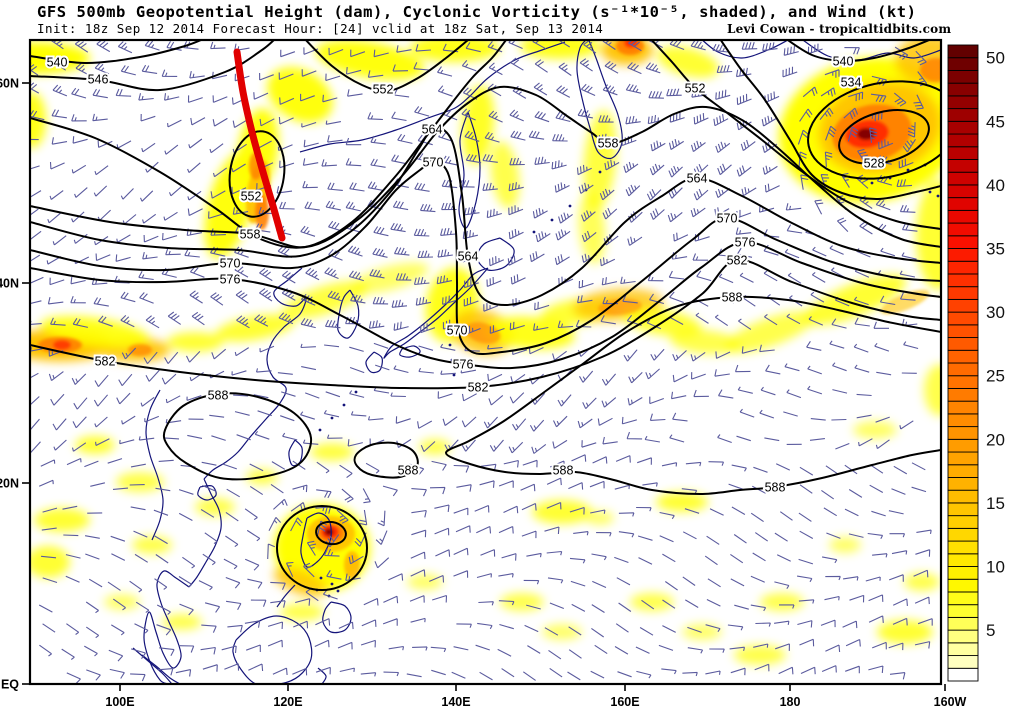 The width and height of the screenshot is (1024, 715). I want to click on contour-label: 564, so click(697, 179).